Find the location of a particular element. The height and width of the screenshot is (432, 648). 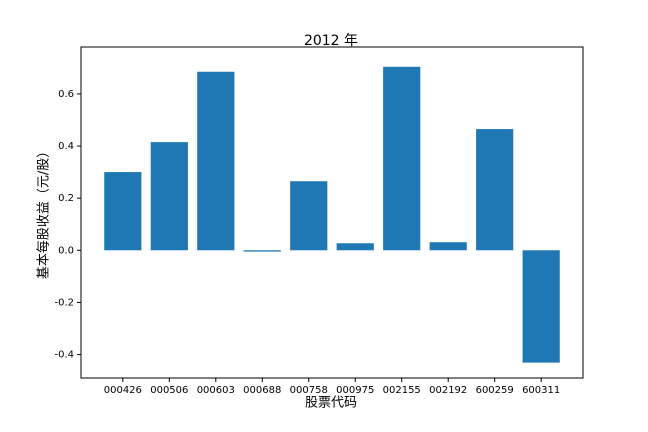

x-tick-label: 000688 is located at coordinates (262, 390).